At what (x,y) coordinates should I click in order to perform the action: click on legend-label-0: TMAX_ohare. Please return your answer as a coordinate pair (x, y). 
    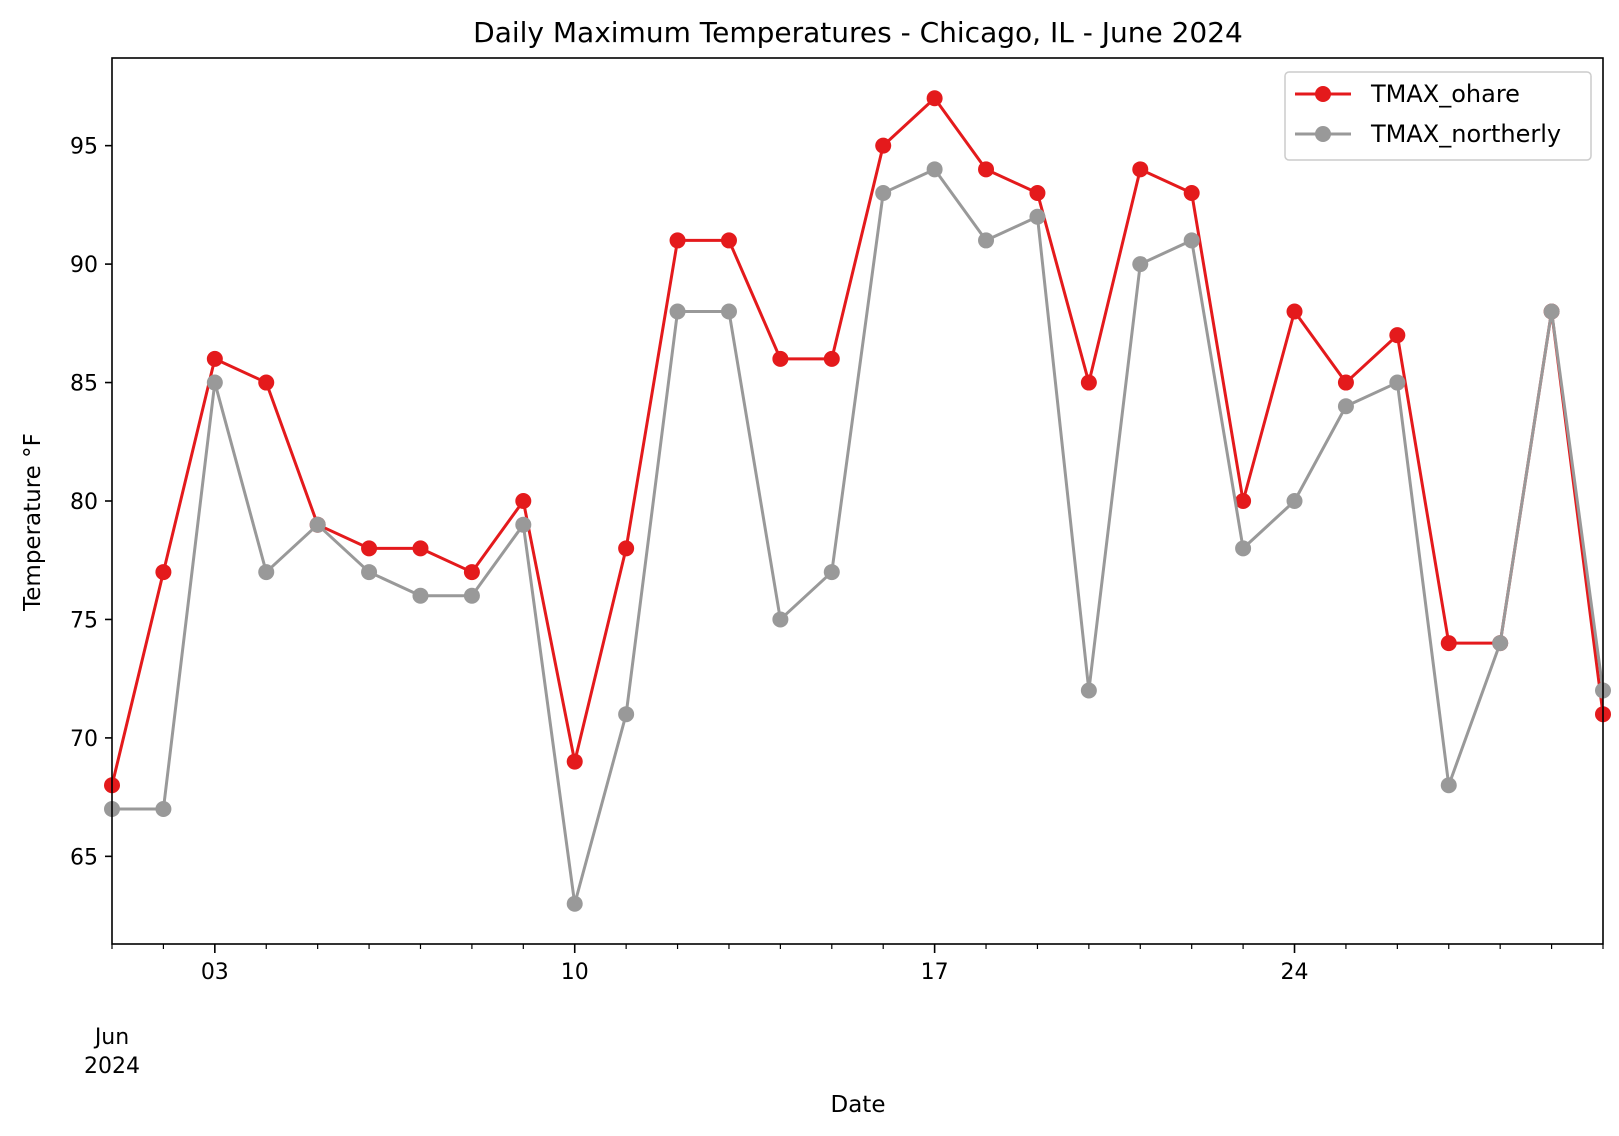
    Looking at the image, I should click on (1445, 94).